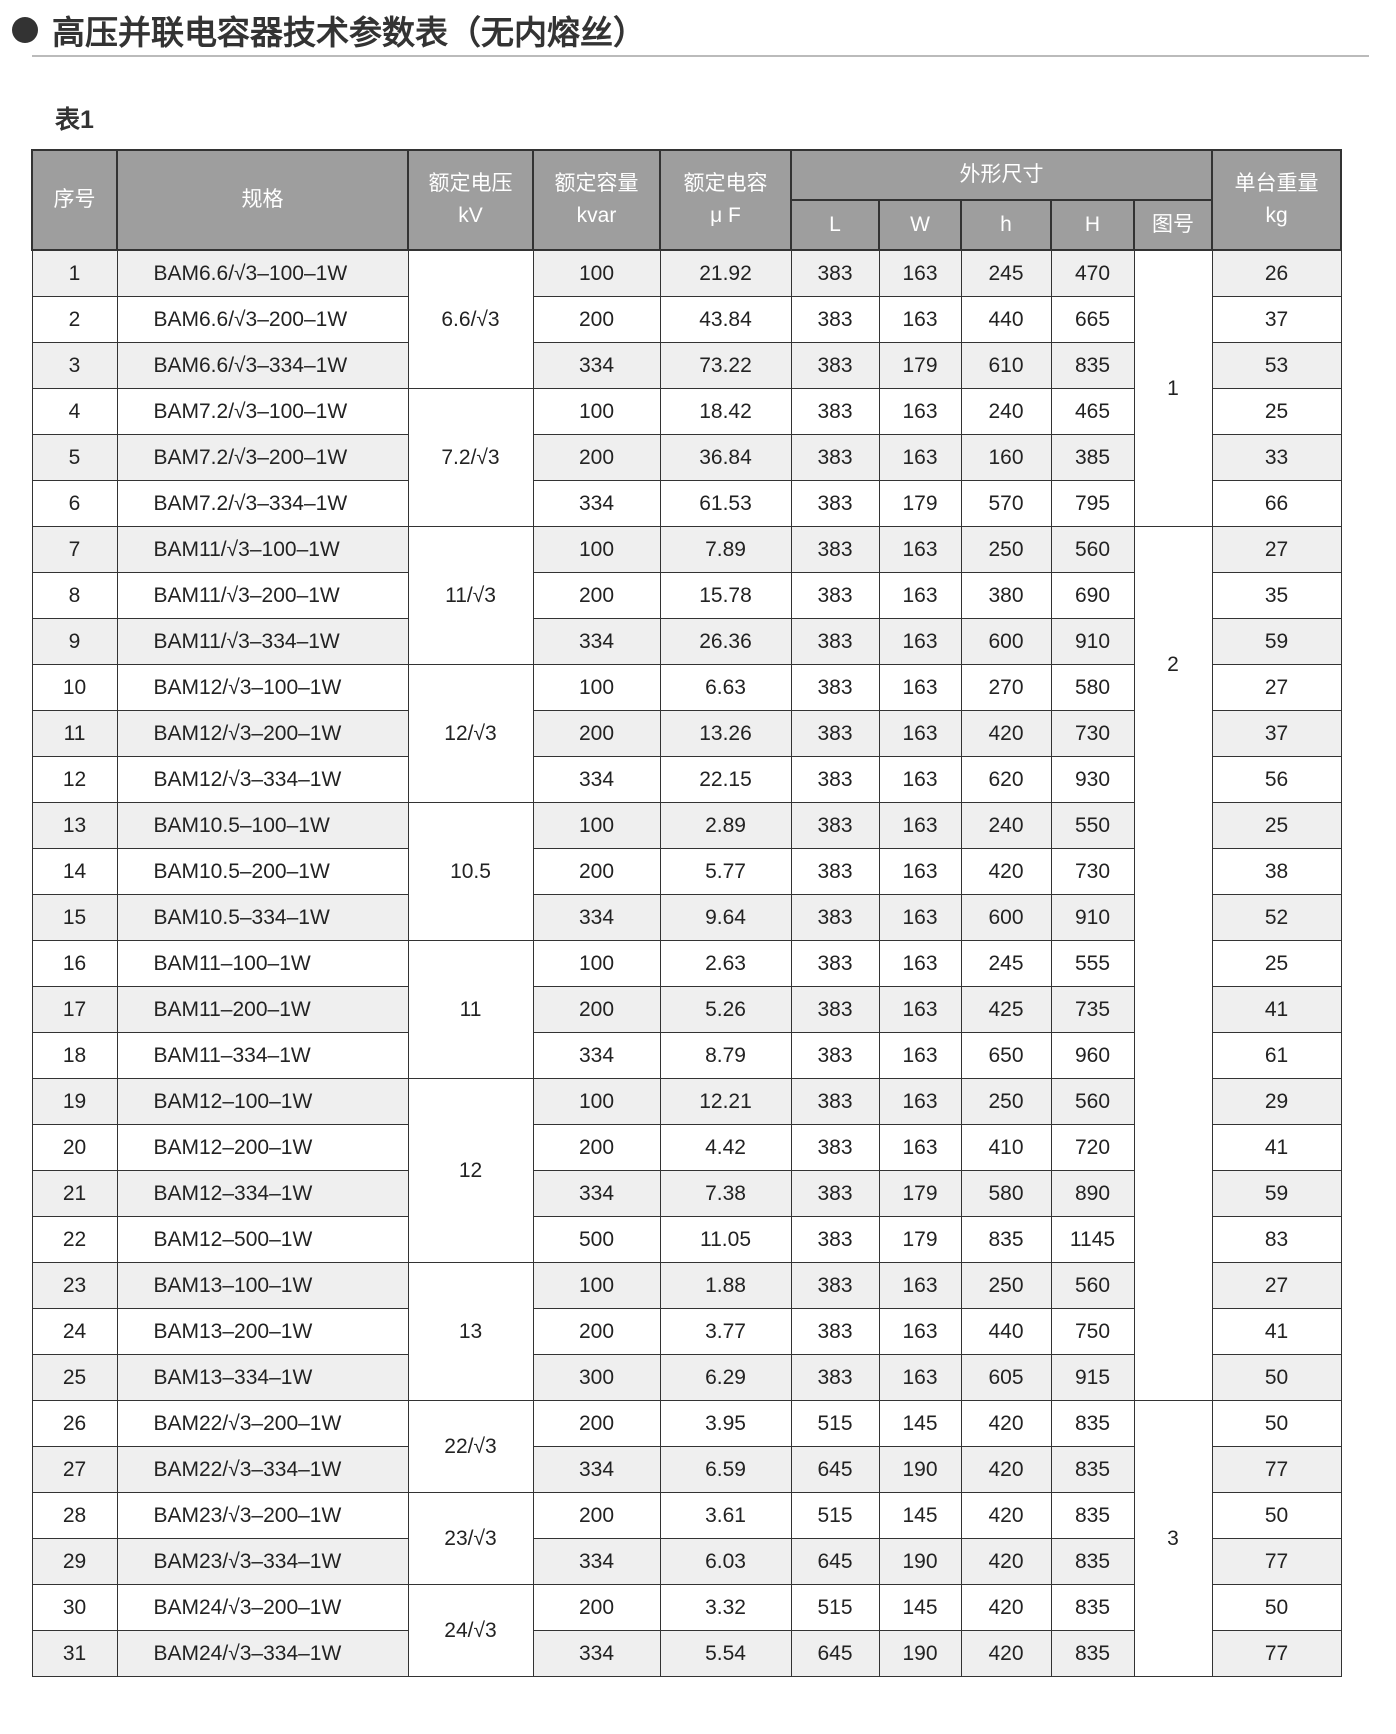 This screenshot has width=1396, height=1734. Describe the element at coordinates (725, 1515) in the screenshot. I see `cell-capacitance: 3.61` at that location.